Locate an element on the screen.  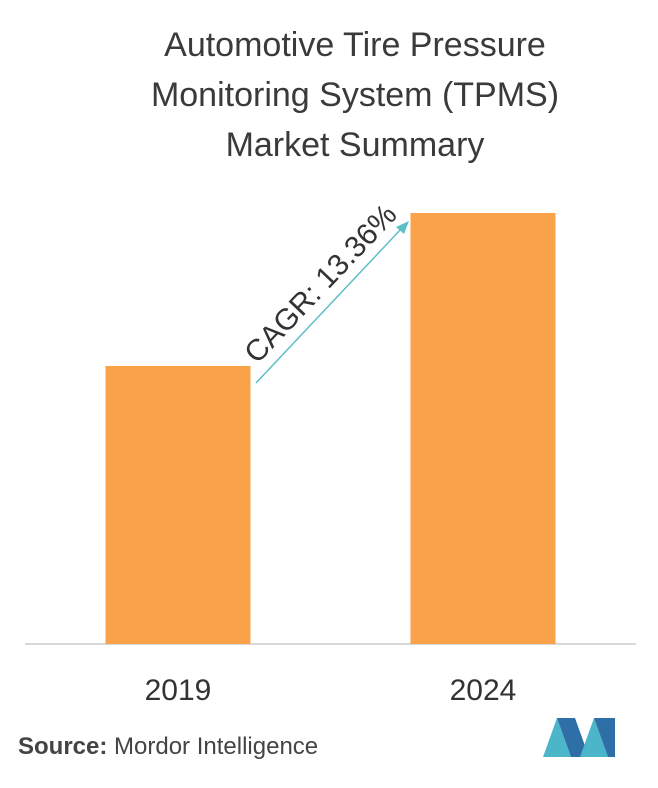
source-name: Mordor Intelligence is located at coordinates (216, 746).